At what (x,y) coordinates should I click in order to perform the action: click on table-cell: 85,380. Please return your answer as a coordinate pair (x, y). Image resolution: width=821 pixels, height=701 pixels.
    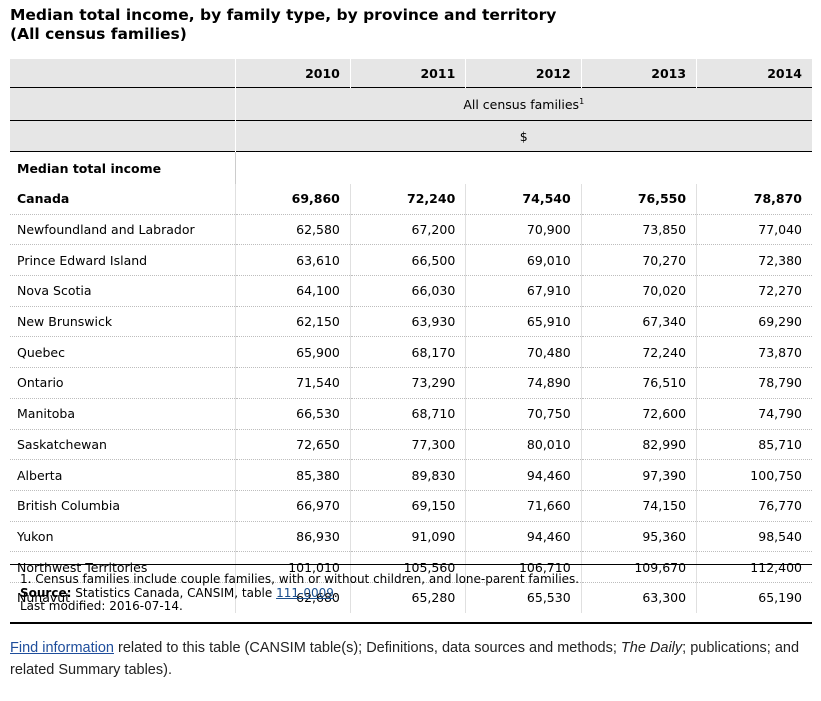
    Looking at the image, I should click on (292, 475).